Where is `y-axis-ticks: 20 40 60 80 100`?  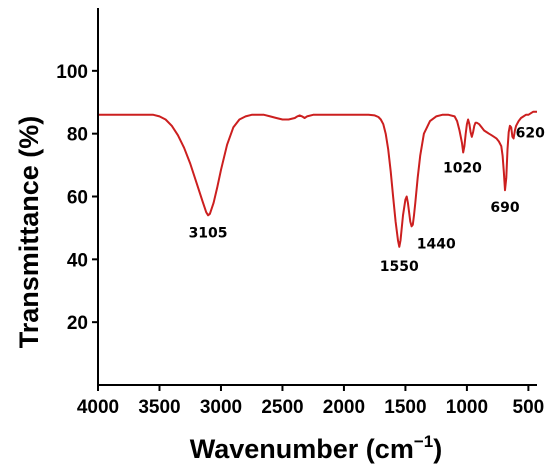 y-axis-ticks: 20 40 60 80 100 is located at coordinates (77, 198).